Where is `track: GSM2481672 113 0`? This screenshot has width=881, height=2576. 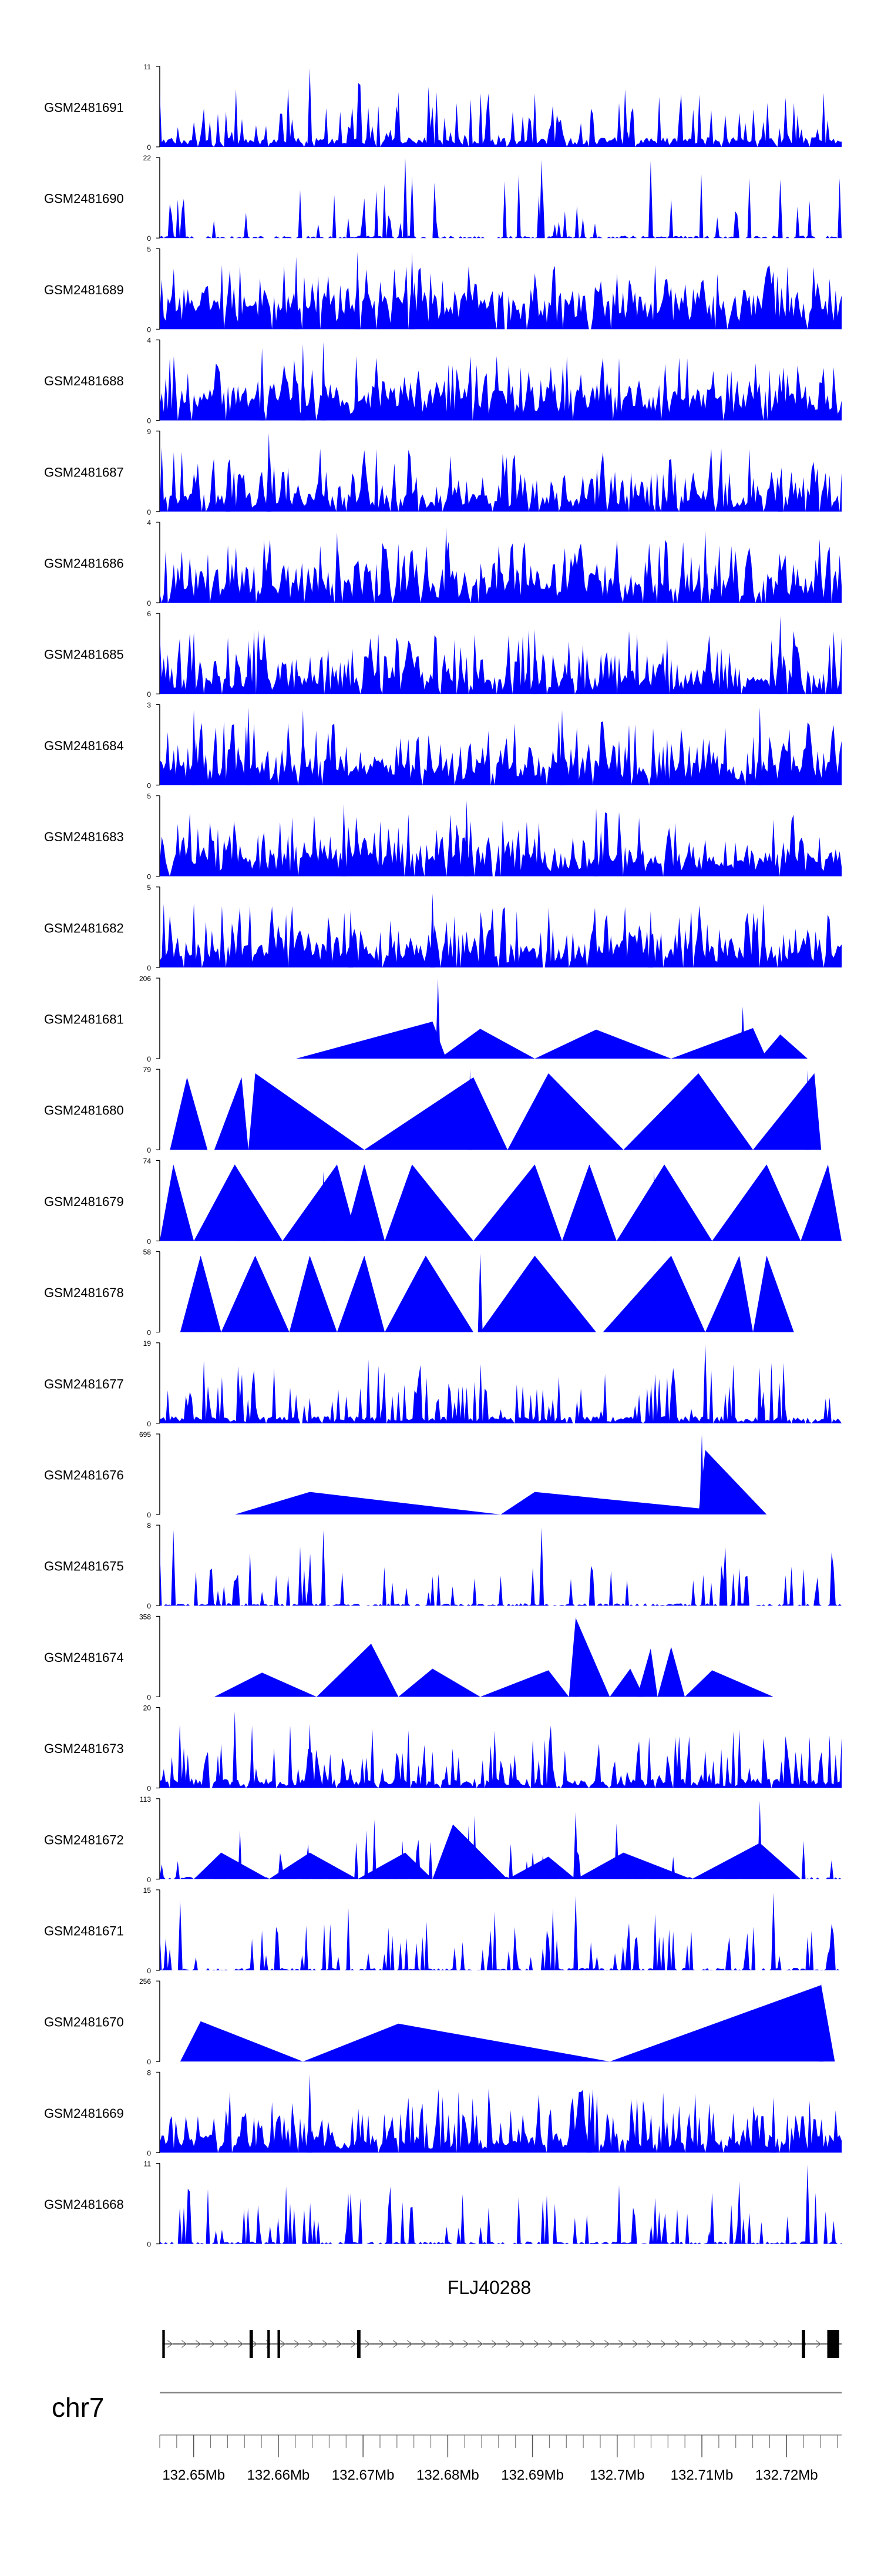
track: GSM2481672 113 0 is located at coordinates (443, 1840).